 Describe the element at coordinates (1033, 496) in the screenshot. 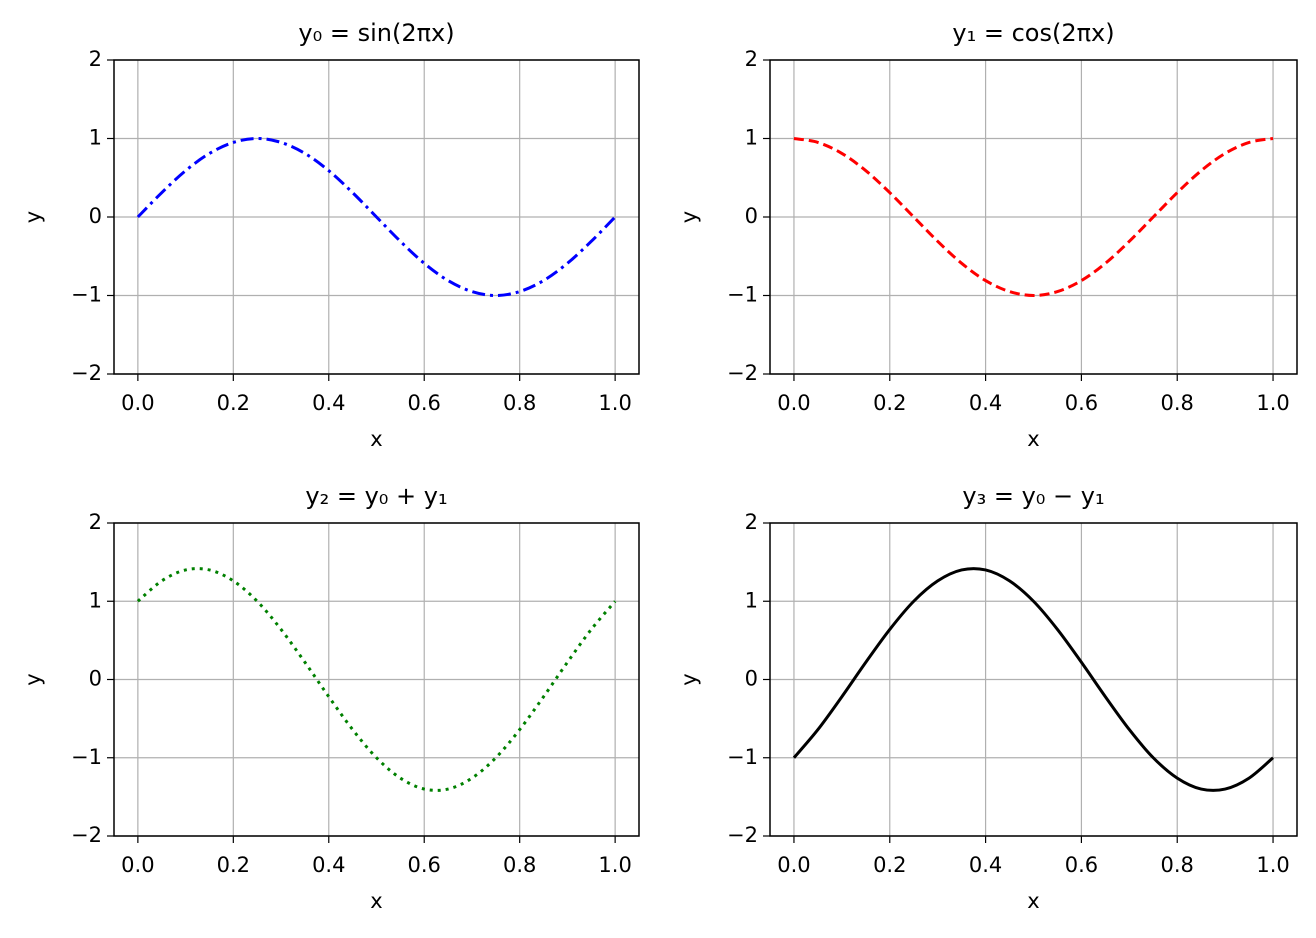

I see `chart-title: y₃ = y₀ − y₁` at that location.